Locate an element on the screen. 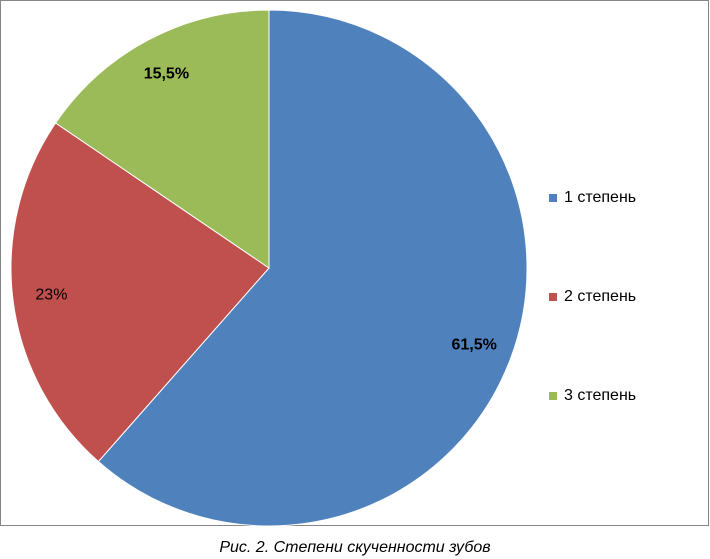  caption: Рис. 2. Степени скученности зубов is located at coordinates (354, 547).